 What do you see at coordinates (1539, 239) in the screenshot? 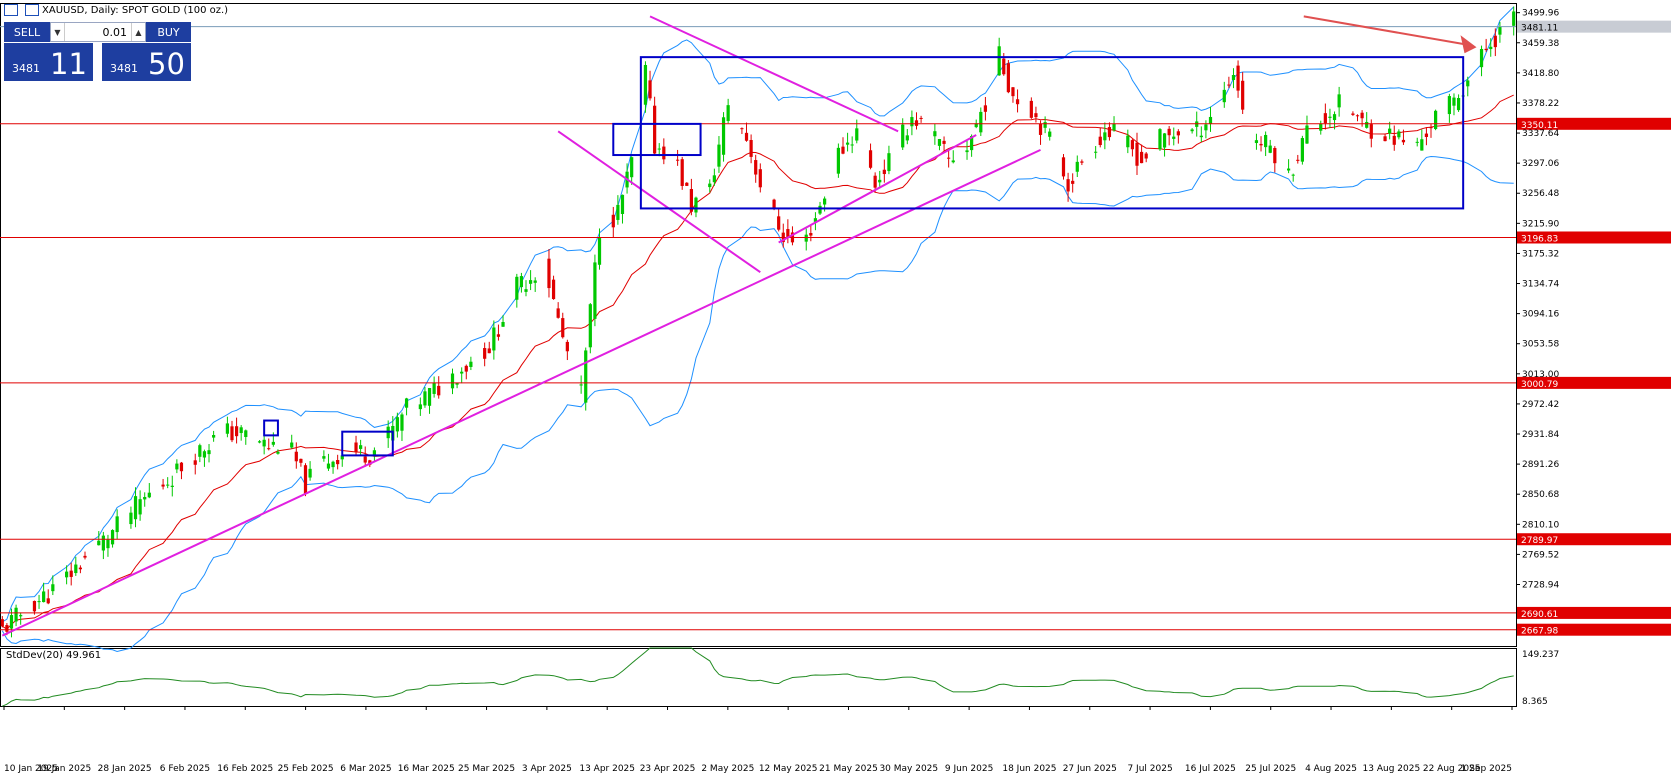
I see `level-price-label: 3196.83` at bounding box center [1539, 239].